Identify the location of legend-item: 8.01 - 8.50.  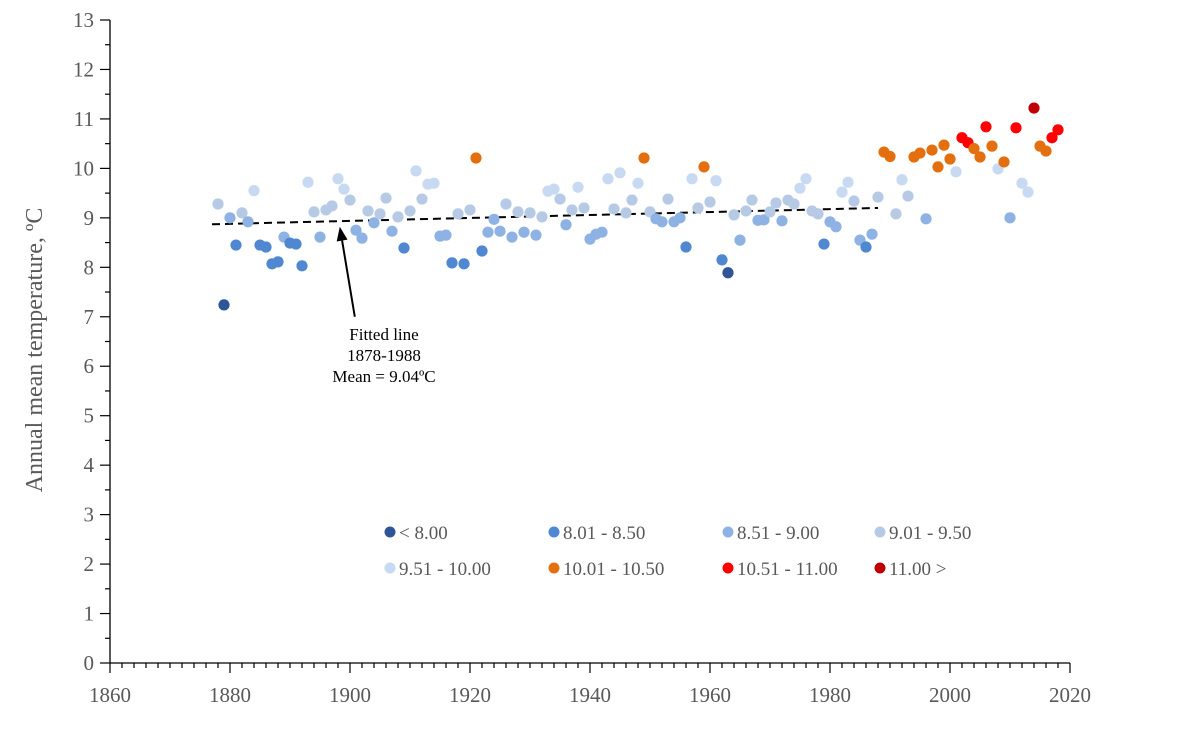
(596, 533).